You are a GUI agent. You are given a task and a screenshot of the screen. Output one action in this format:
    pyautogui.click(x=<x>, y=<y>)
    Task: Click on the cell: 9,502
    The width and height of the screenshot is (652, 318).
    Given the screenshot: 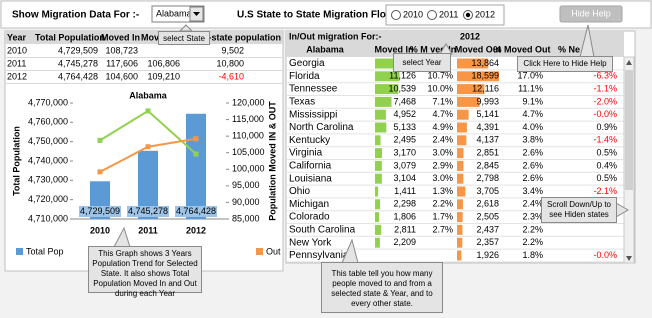 What is the action you would take?
    pyautogui.click(x=232, y=50)
    